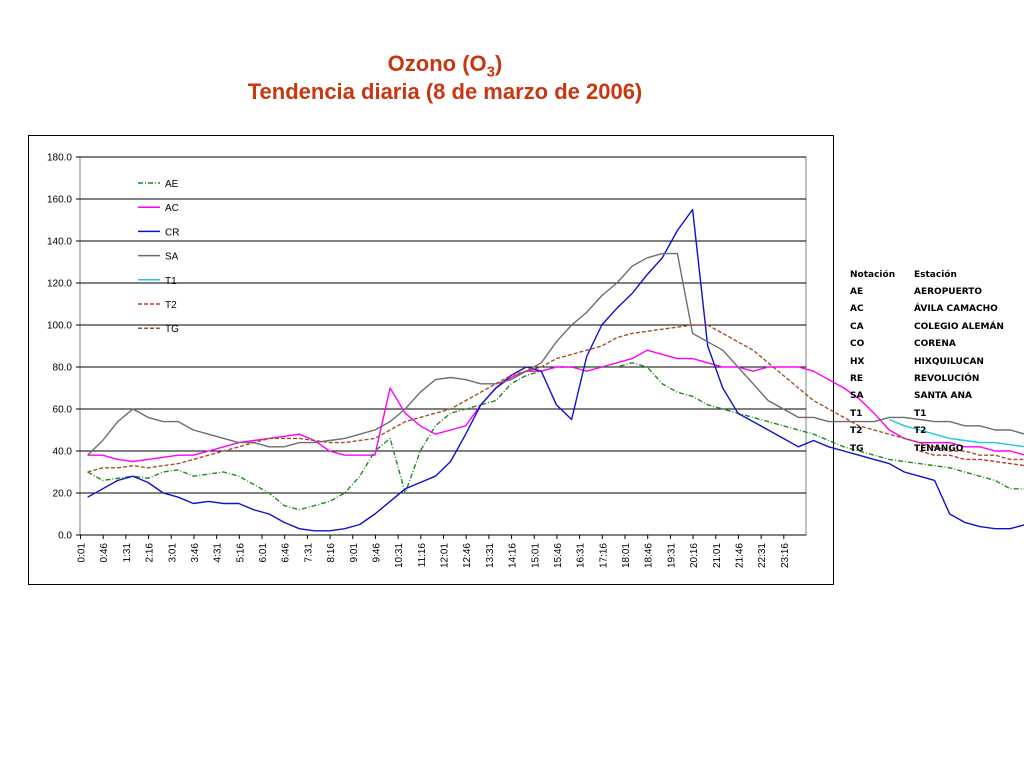  What do you see at coordinates (603, 555) in the screenshot?
I see `x-tick-label: 17:16` at bounding box center [603, 555].